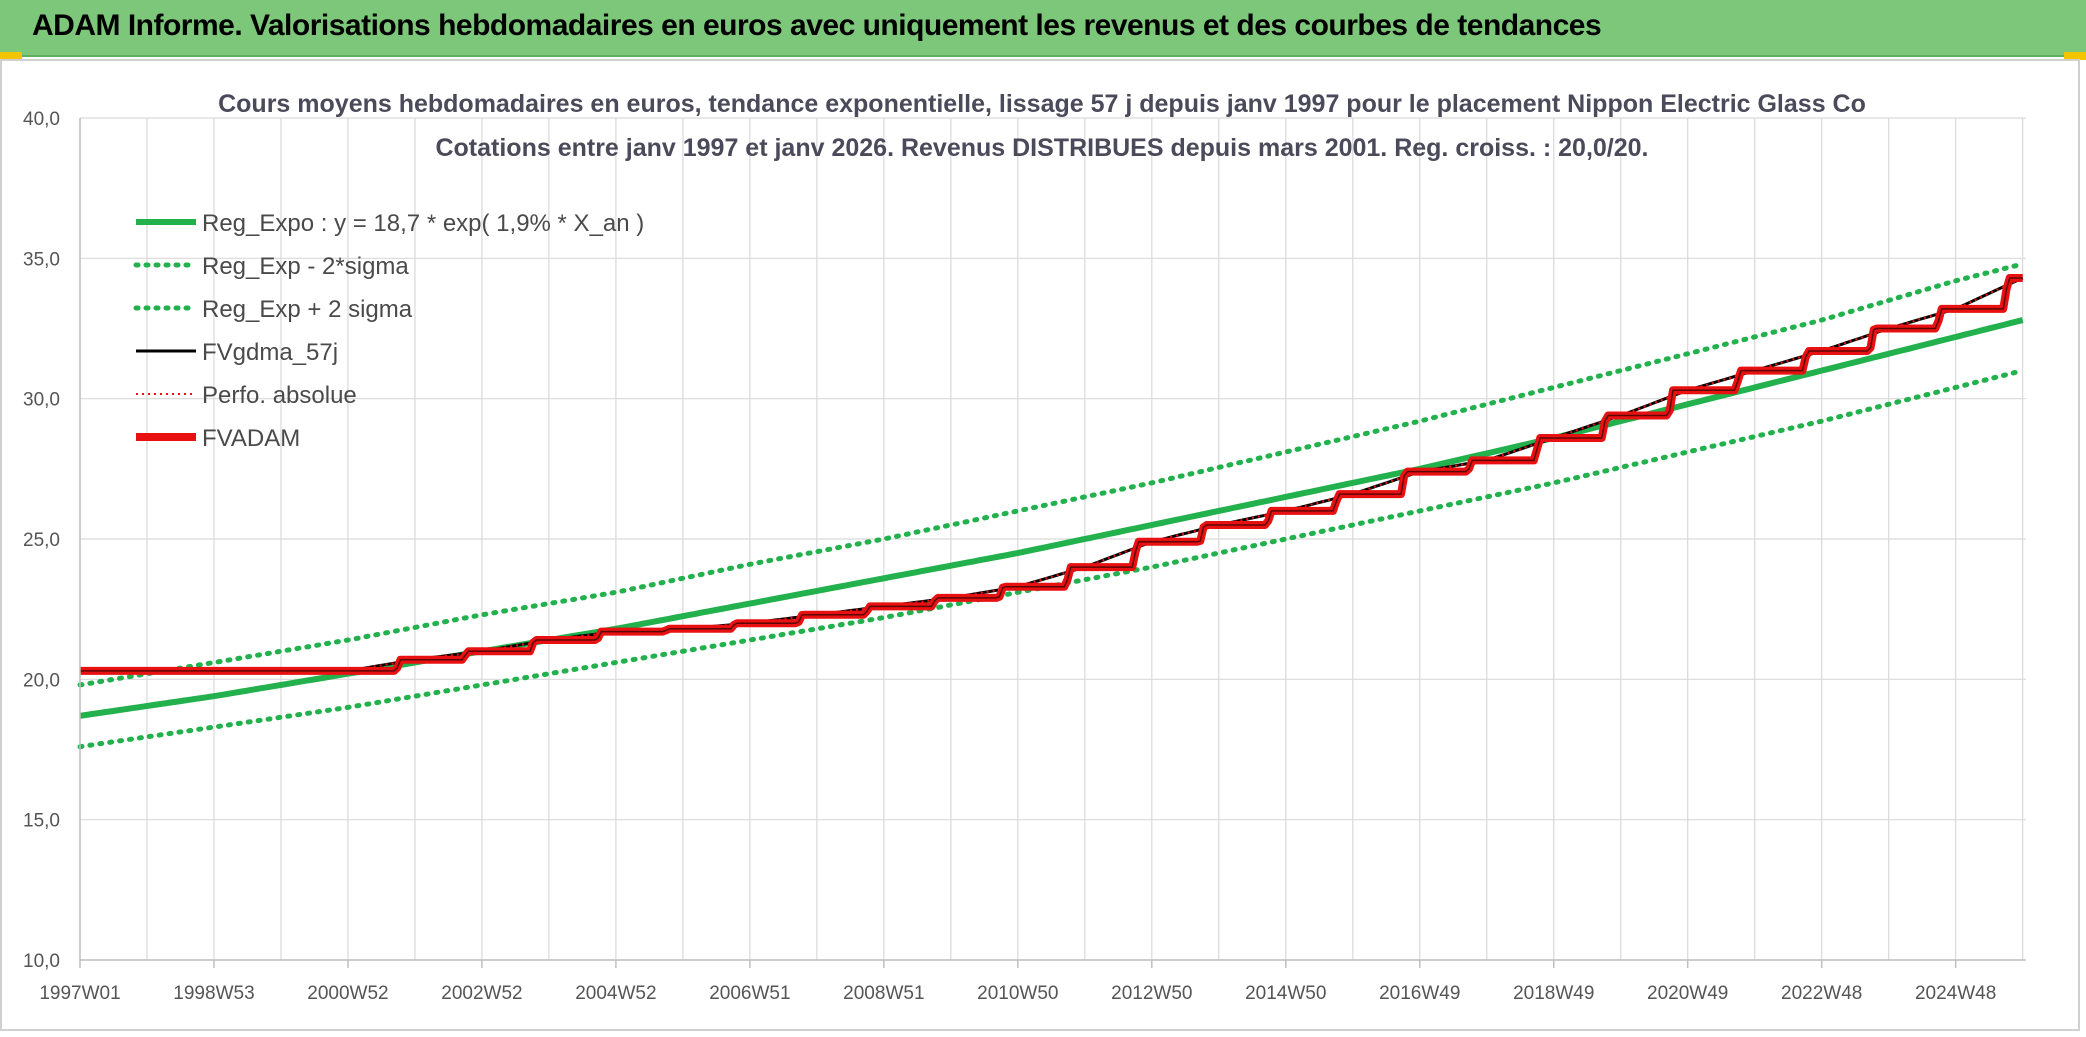 The width and height of the screenshot is (2086, 1037). I want to click on x-tick-label: 2002W52, so click(481, 993).